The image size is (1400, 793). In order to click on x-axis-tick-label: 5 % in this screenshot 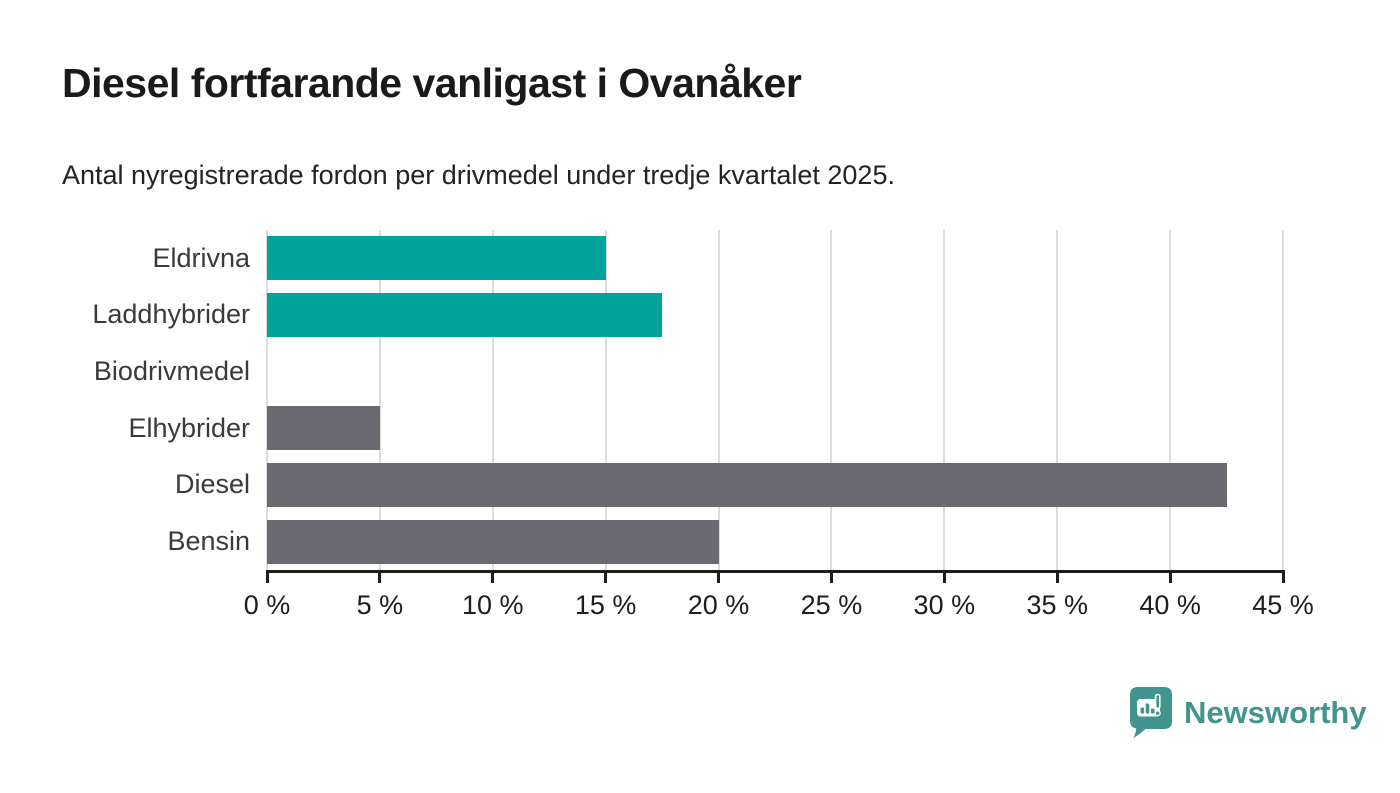, I will do `click(380, 605)`.